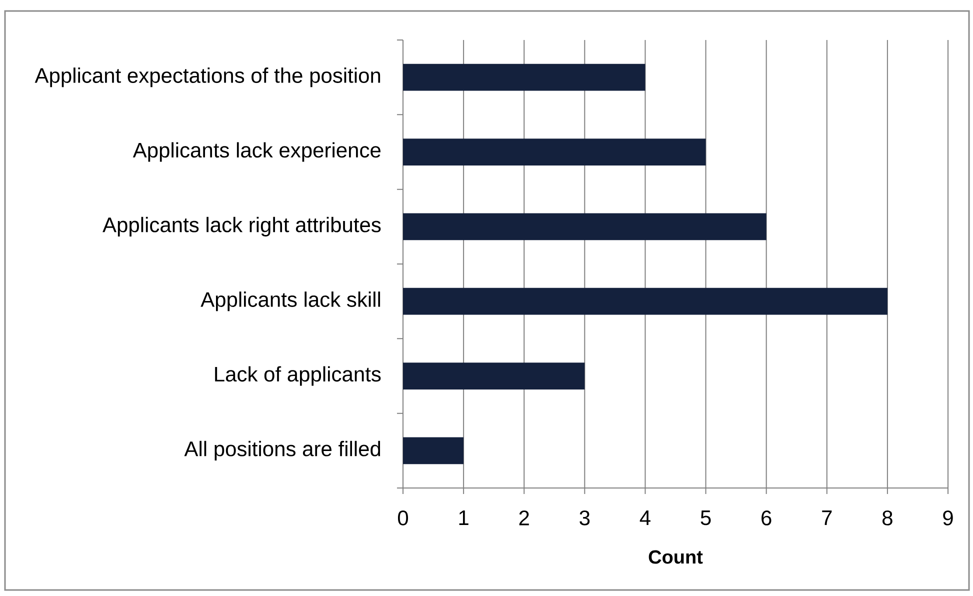 The image size is (973, 596). What do you see at coordinates (256, 152) in the screenshot?
I see `y-tick-label: Applicants lack experience` at bounding box center [256, 152].